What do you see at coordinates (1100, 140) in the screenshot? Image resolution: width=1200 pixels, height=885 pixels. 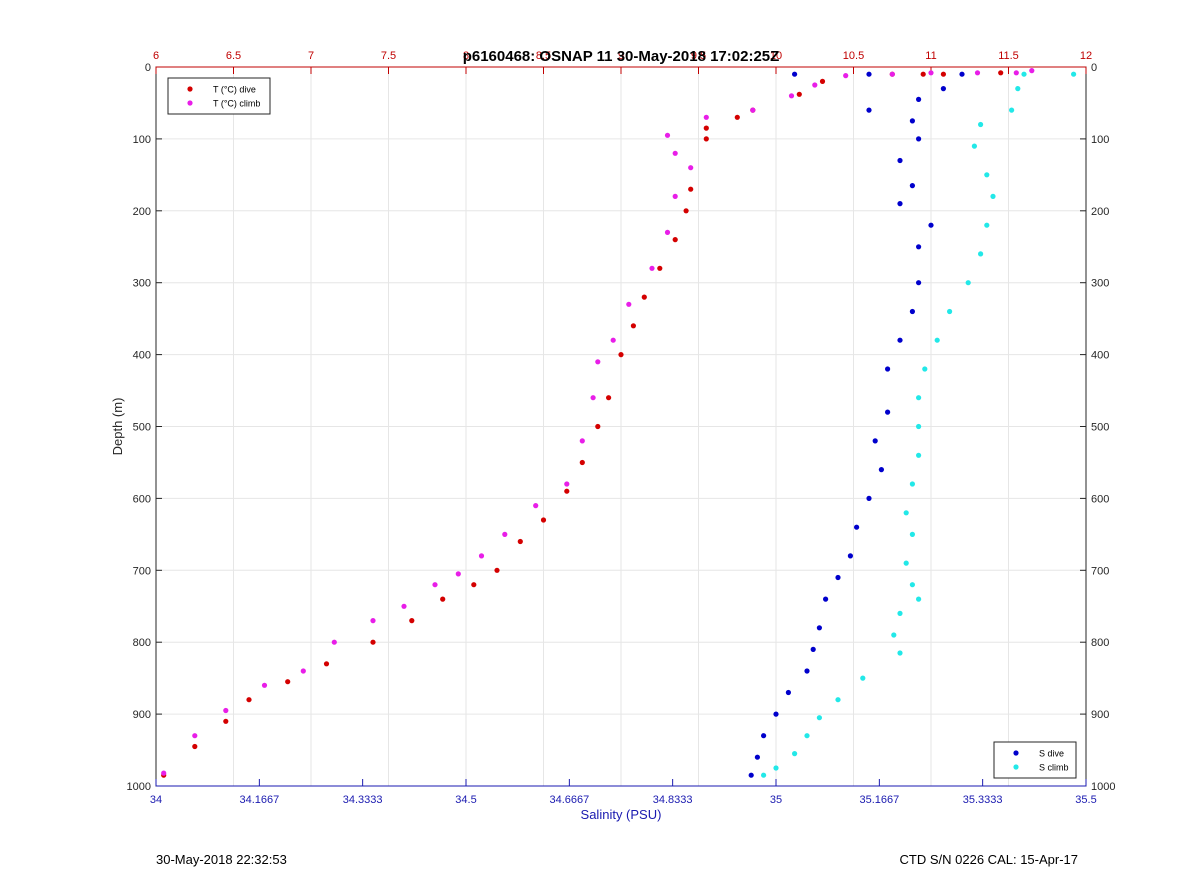 I see `y-tick-label-right: 100` at bounding box center [1100, 140].